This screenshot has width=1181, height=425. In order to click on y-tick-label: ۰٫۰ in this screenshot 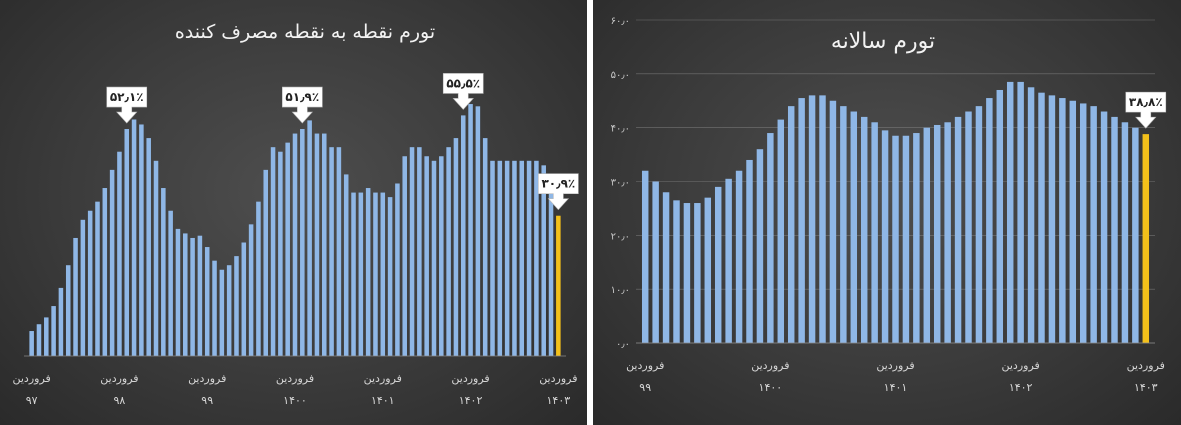, I will do `click(623, 344)`.